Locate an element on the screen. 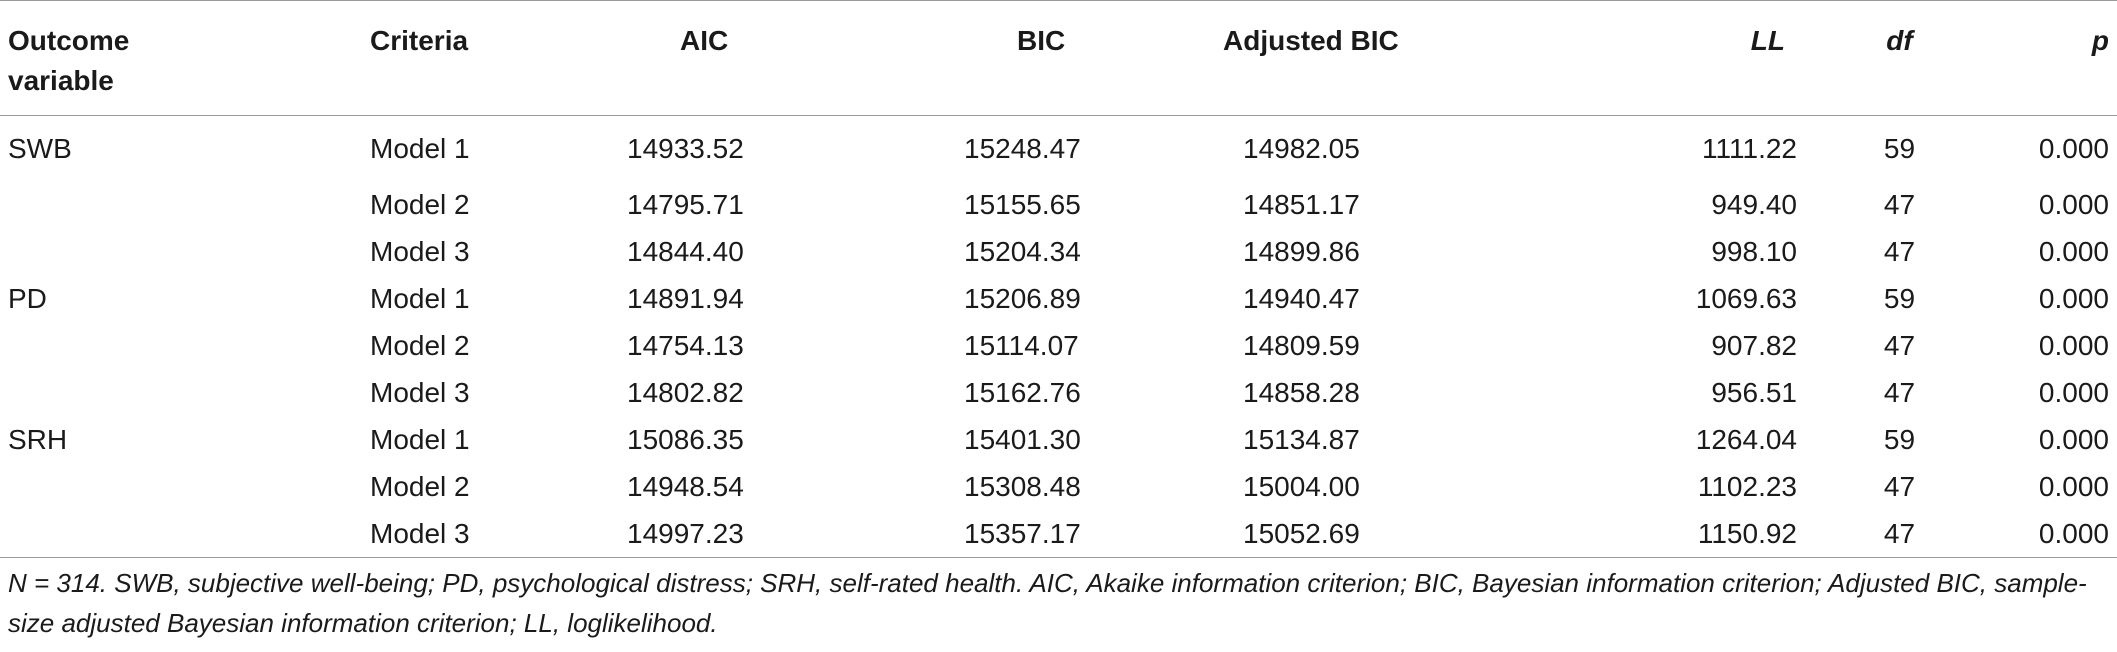  cell-bic: 15114.07 is located at coordinates (1021, 345).